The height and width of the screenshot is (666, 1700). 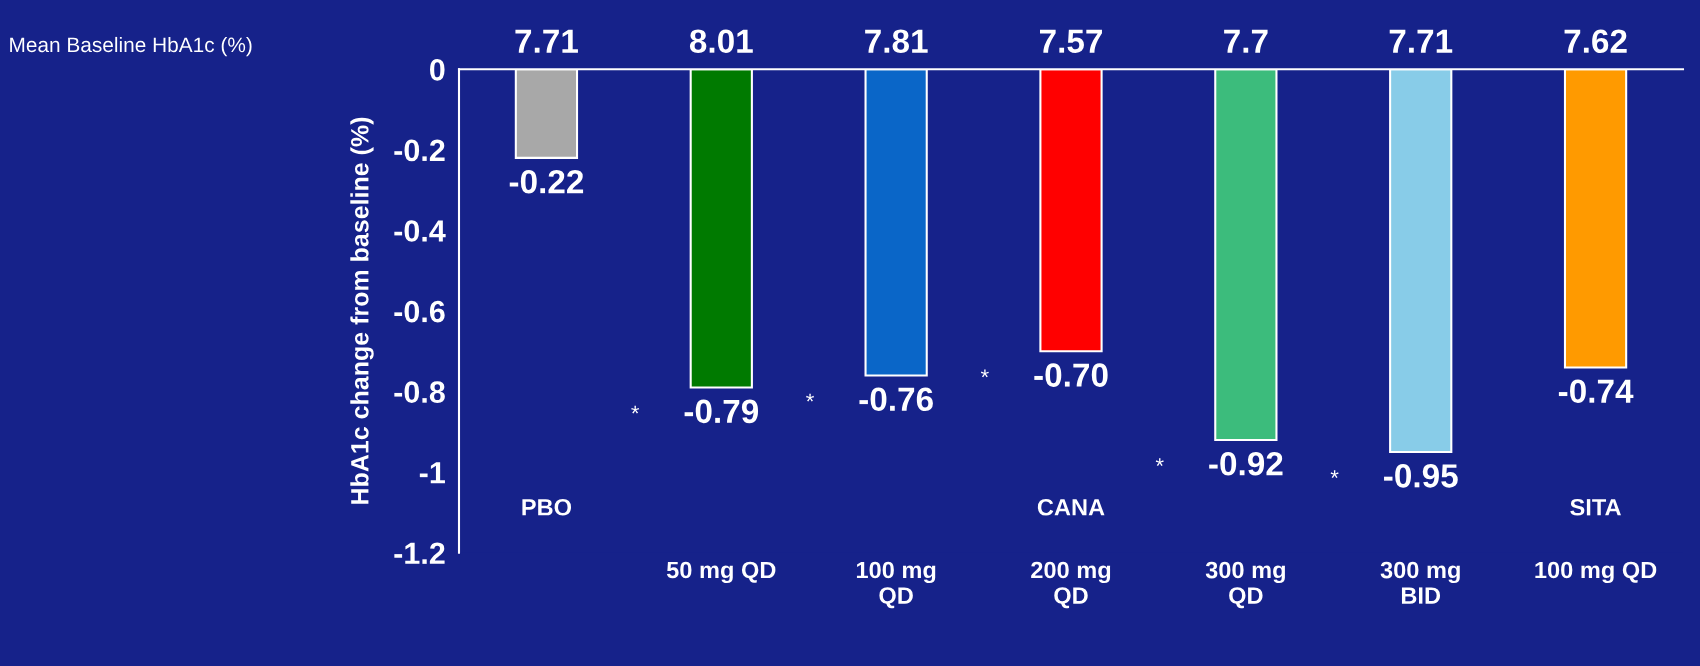 What do you see at coordinates (1071, 507) in the screenshot?
I see `annotation: CANA` at bounding box center [1071, 507].